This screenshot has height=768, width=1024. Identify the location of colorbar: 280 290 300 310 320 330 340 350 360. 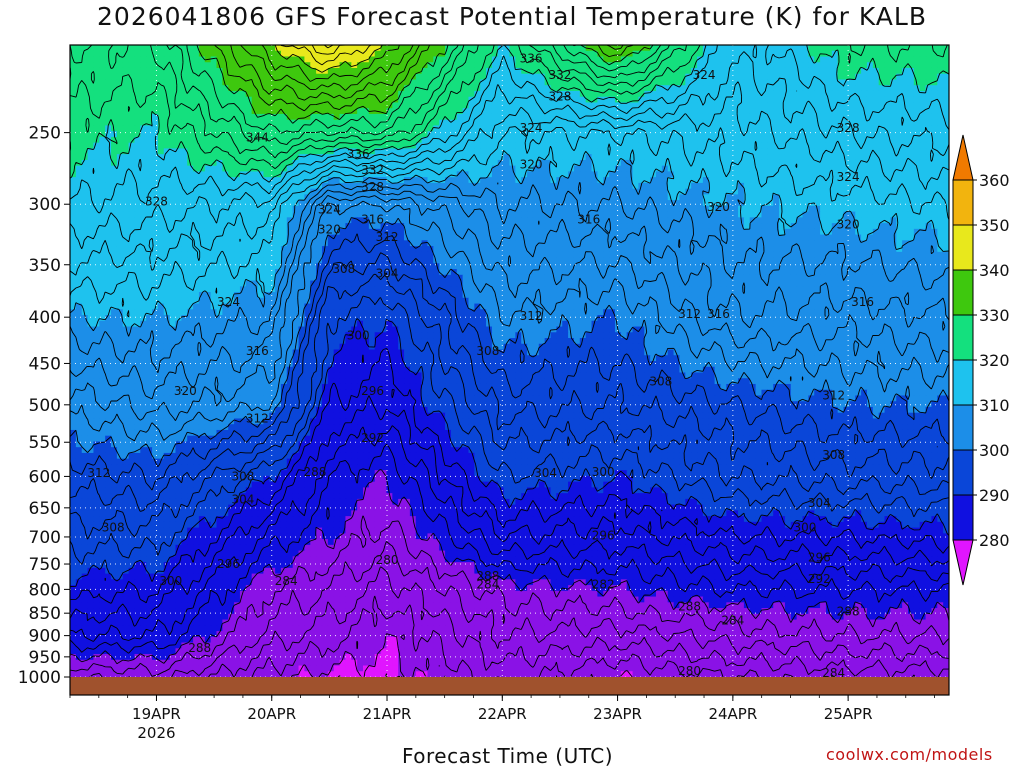
(981, 360).